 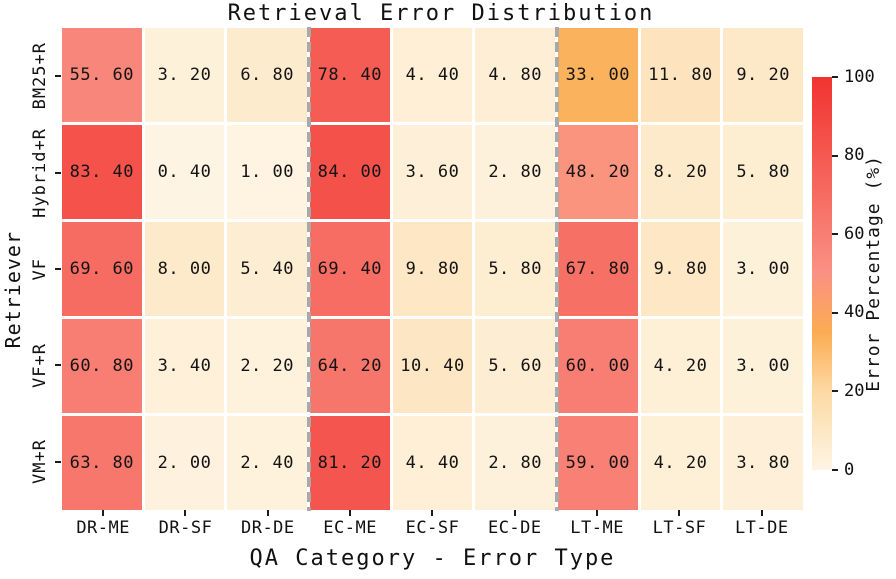 I want to click on heatmap-cell-VF-DR-SF: 8. 00, so click(x=184, y=269).